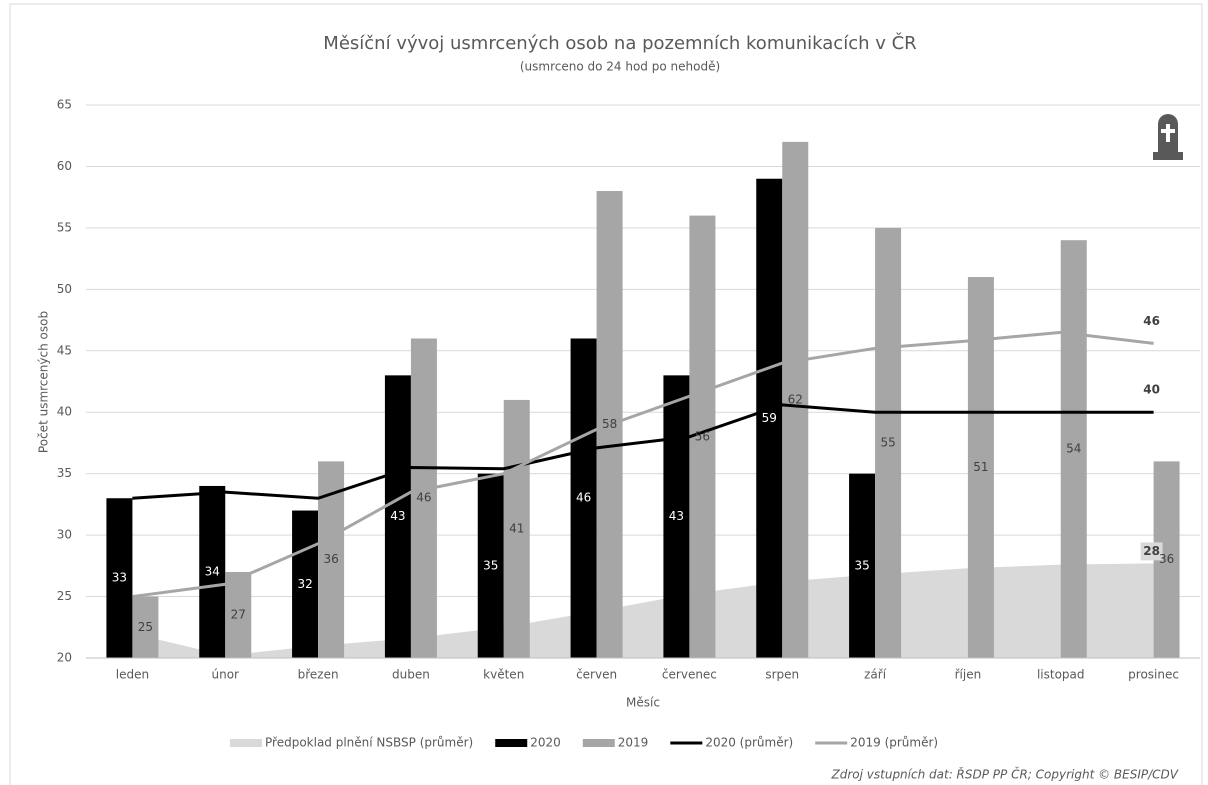  I want to click on legend-label: 2020, so click(545, 743).